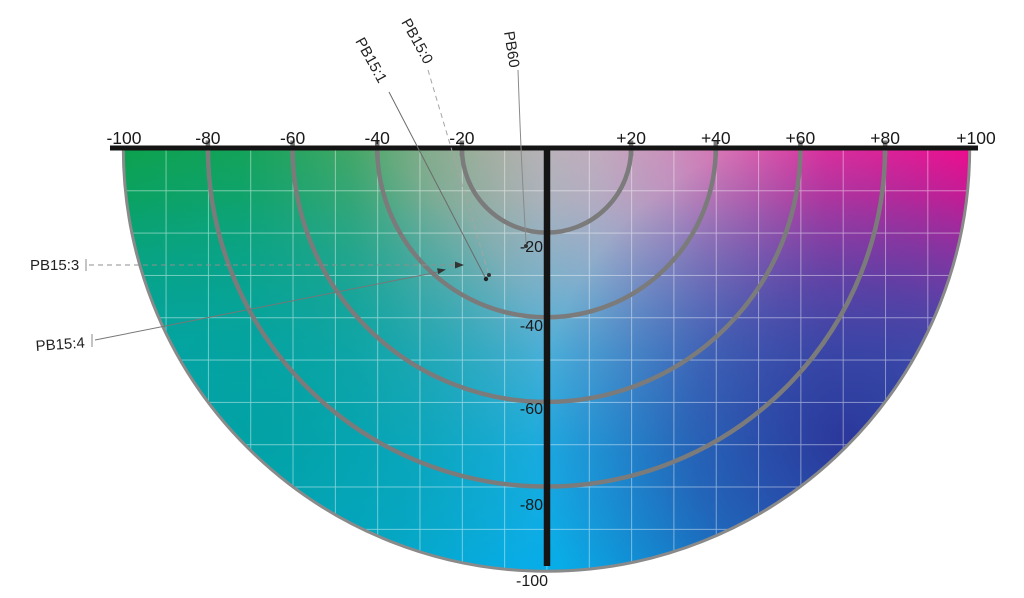  Describe the element at coordinates (716, 138) in the screenshot. I see `x-tick-label-plus40: +40` at that location.